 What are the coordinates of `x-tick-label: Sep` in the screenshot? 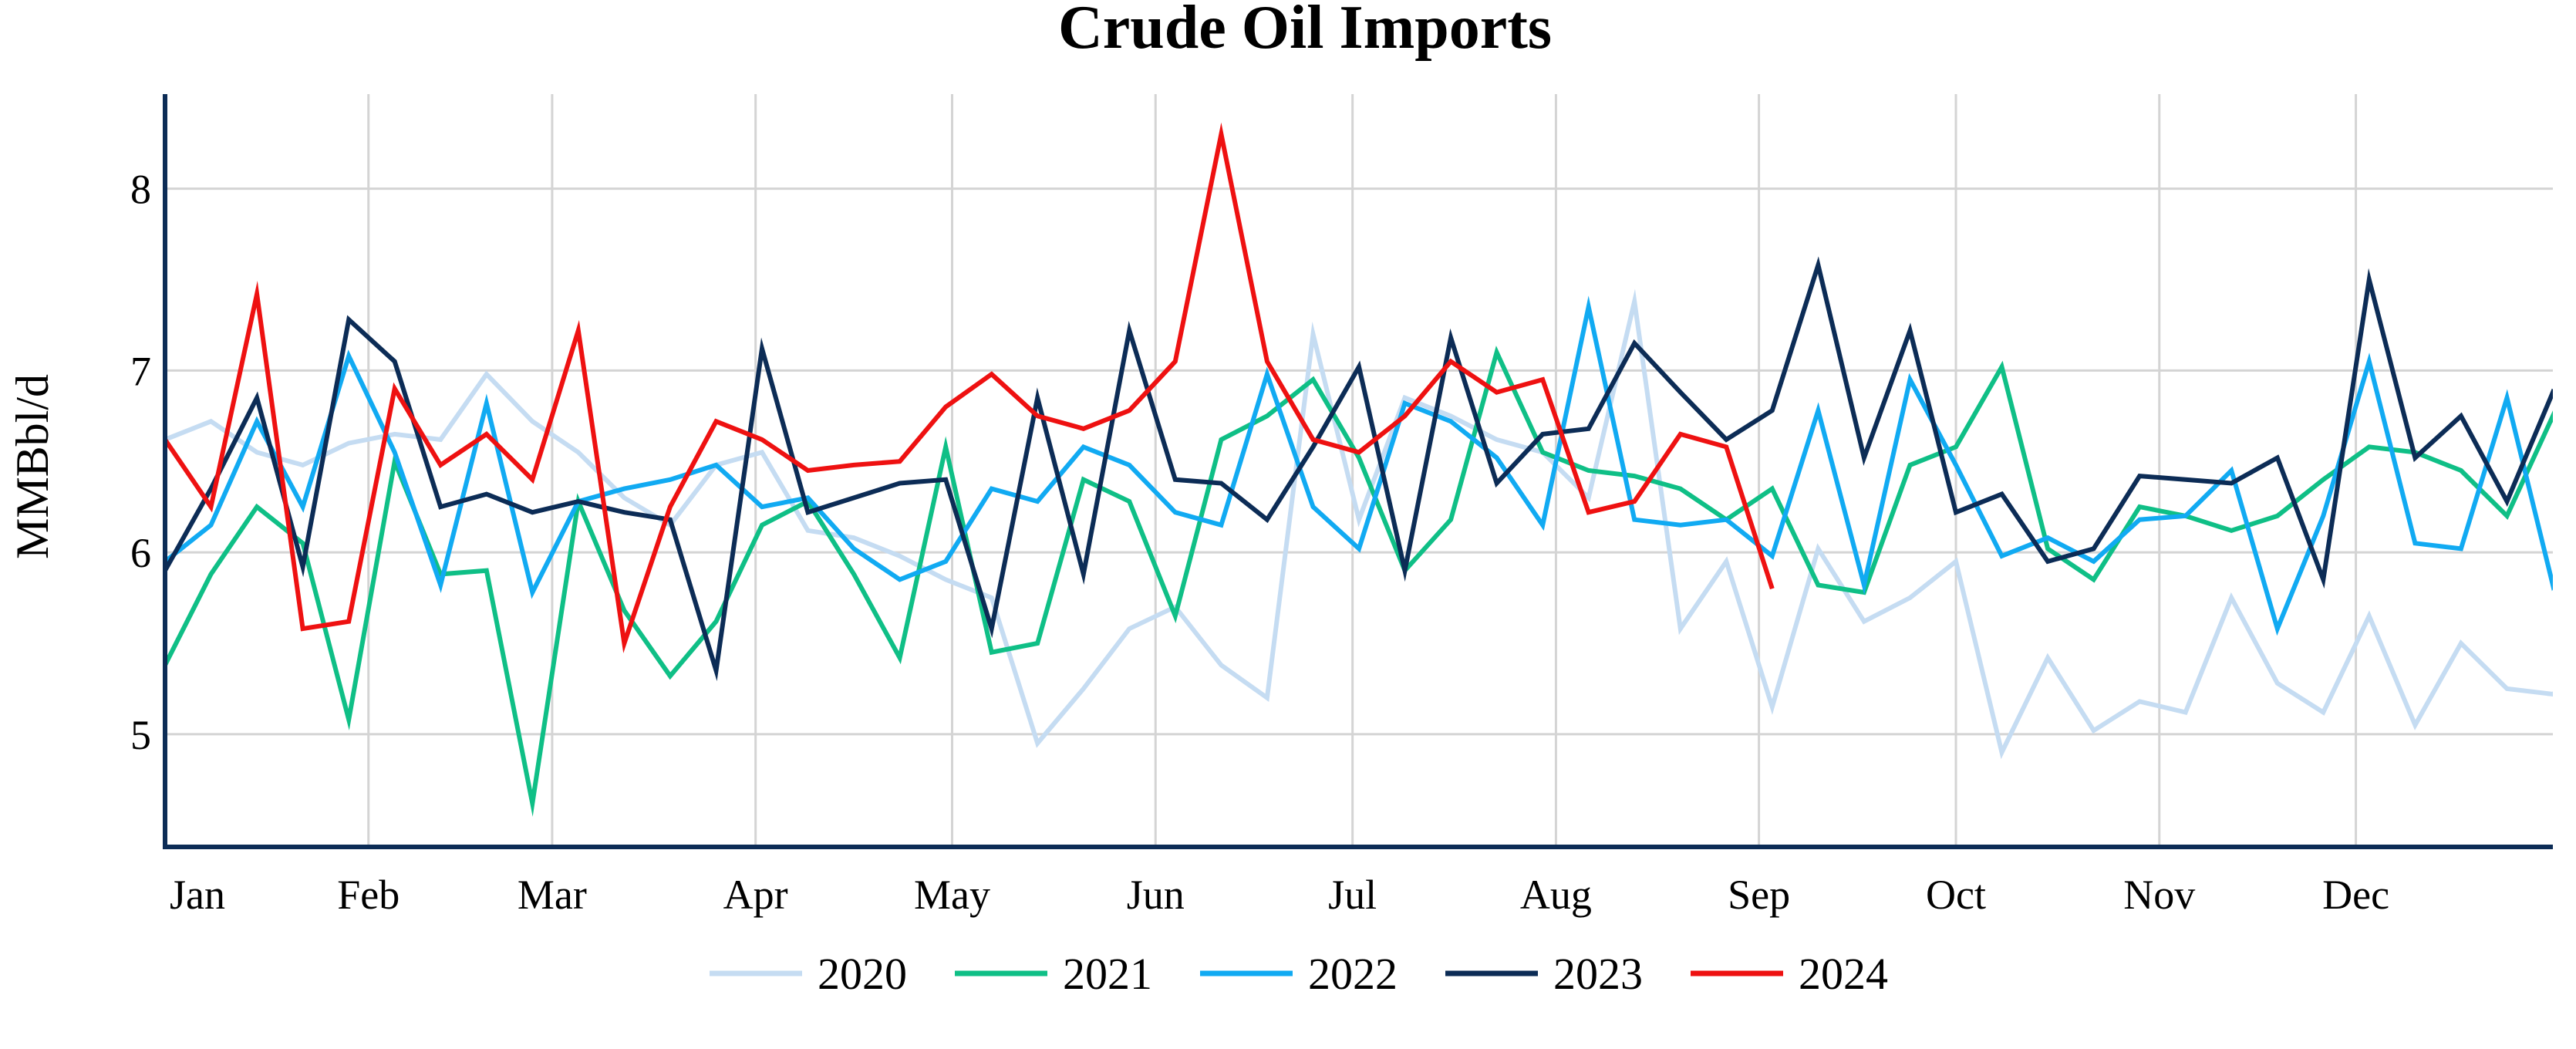 It's located at (1759, 895).